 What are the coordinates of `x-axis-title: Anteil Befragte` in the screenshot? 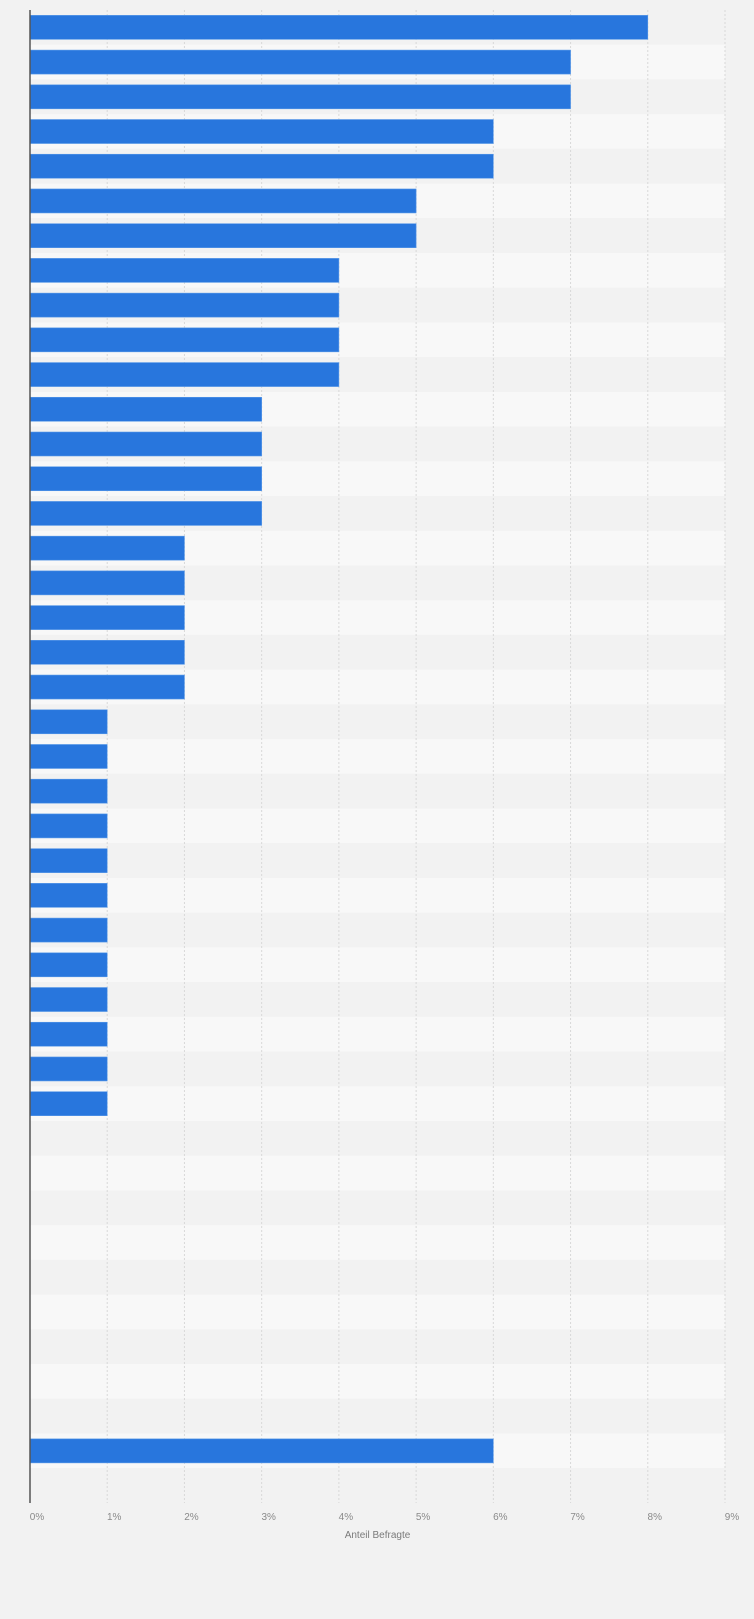 It's located at (378, 1535).